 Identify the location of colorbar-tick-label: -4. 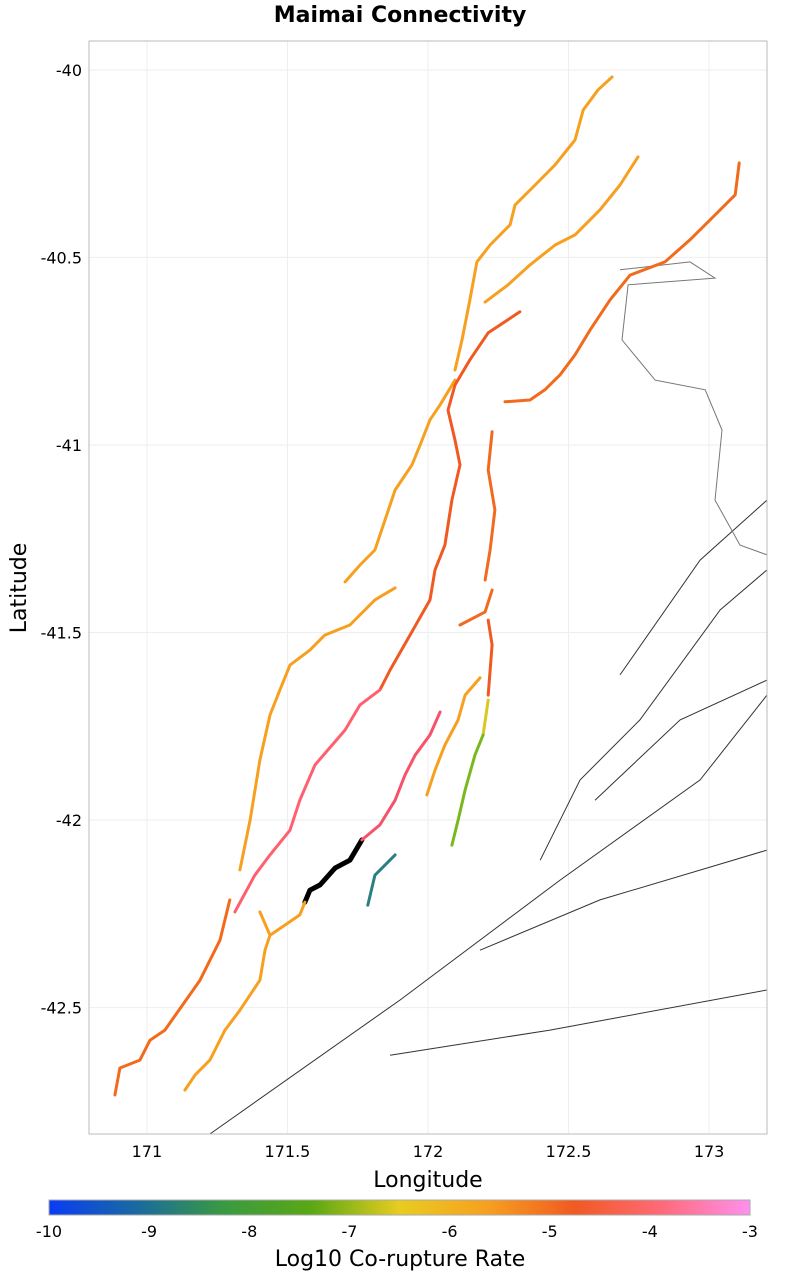
(650, 1231).